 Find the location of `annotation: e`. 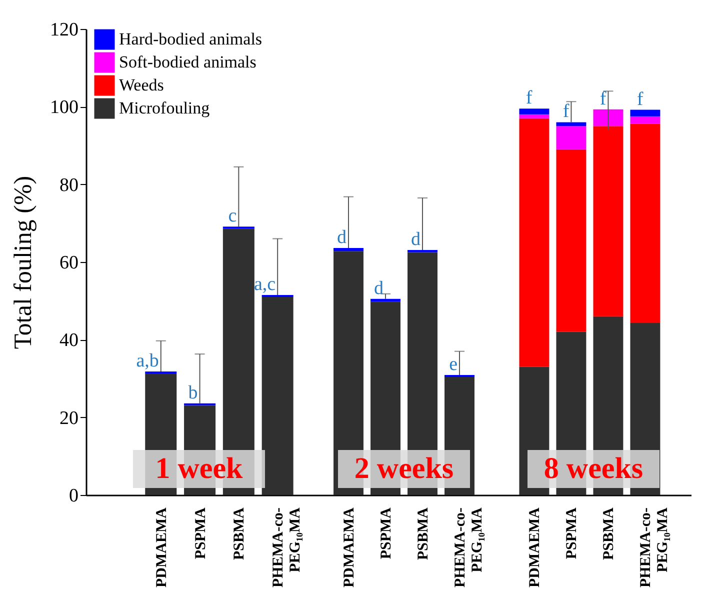

annotation: e is located at coordinates (453, 365).